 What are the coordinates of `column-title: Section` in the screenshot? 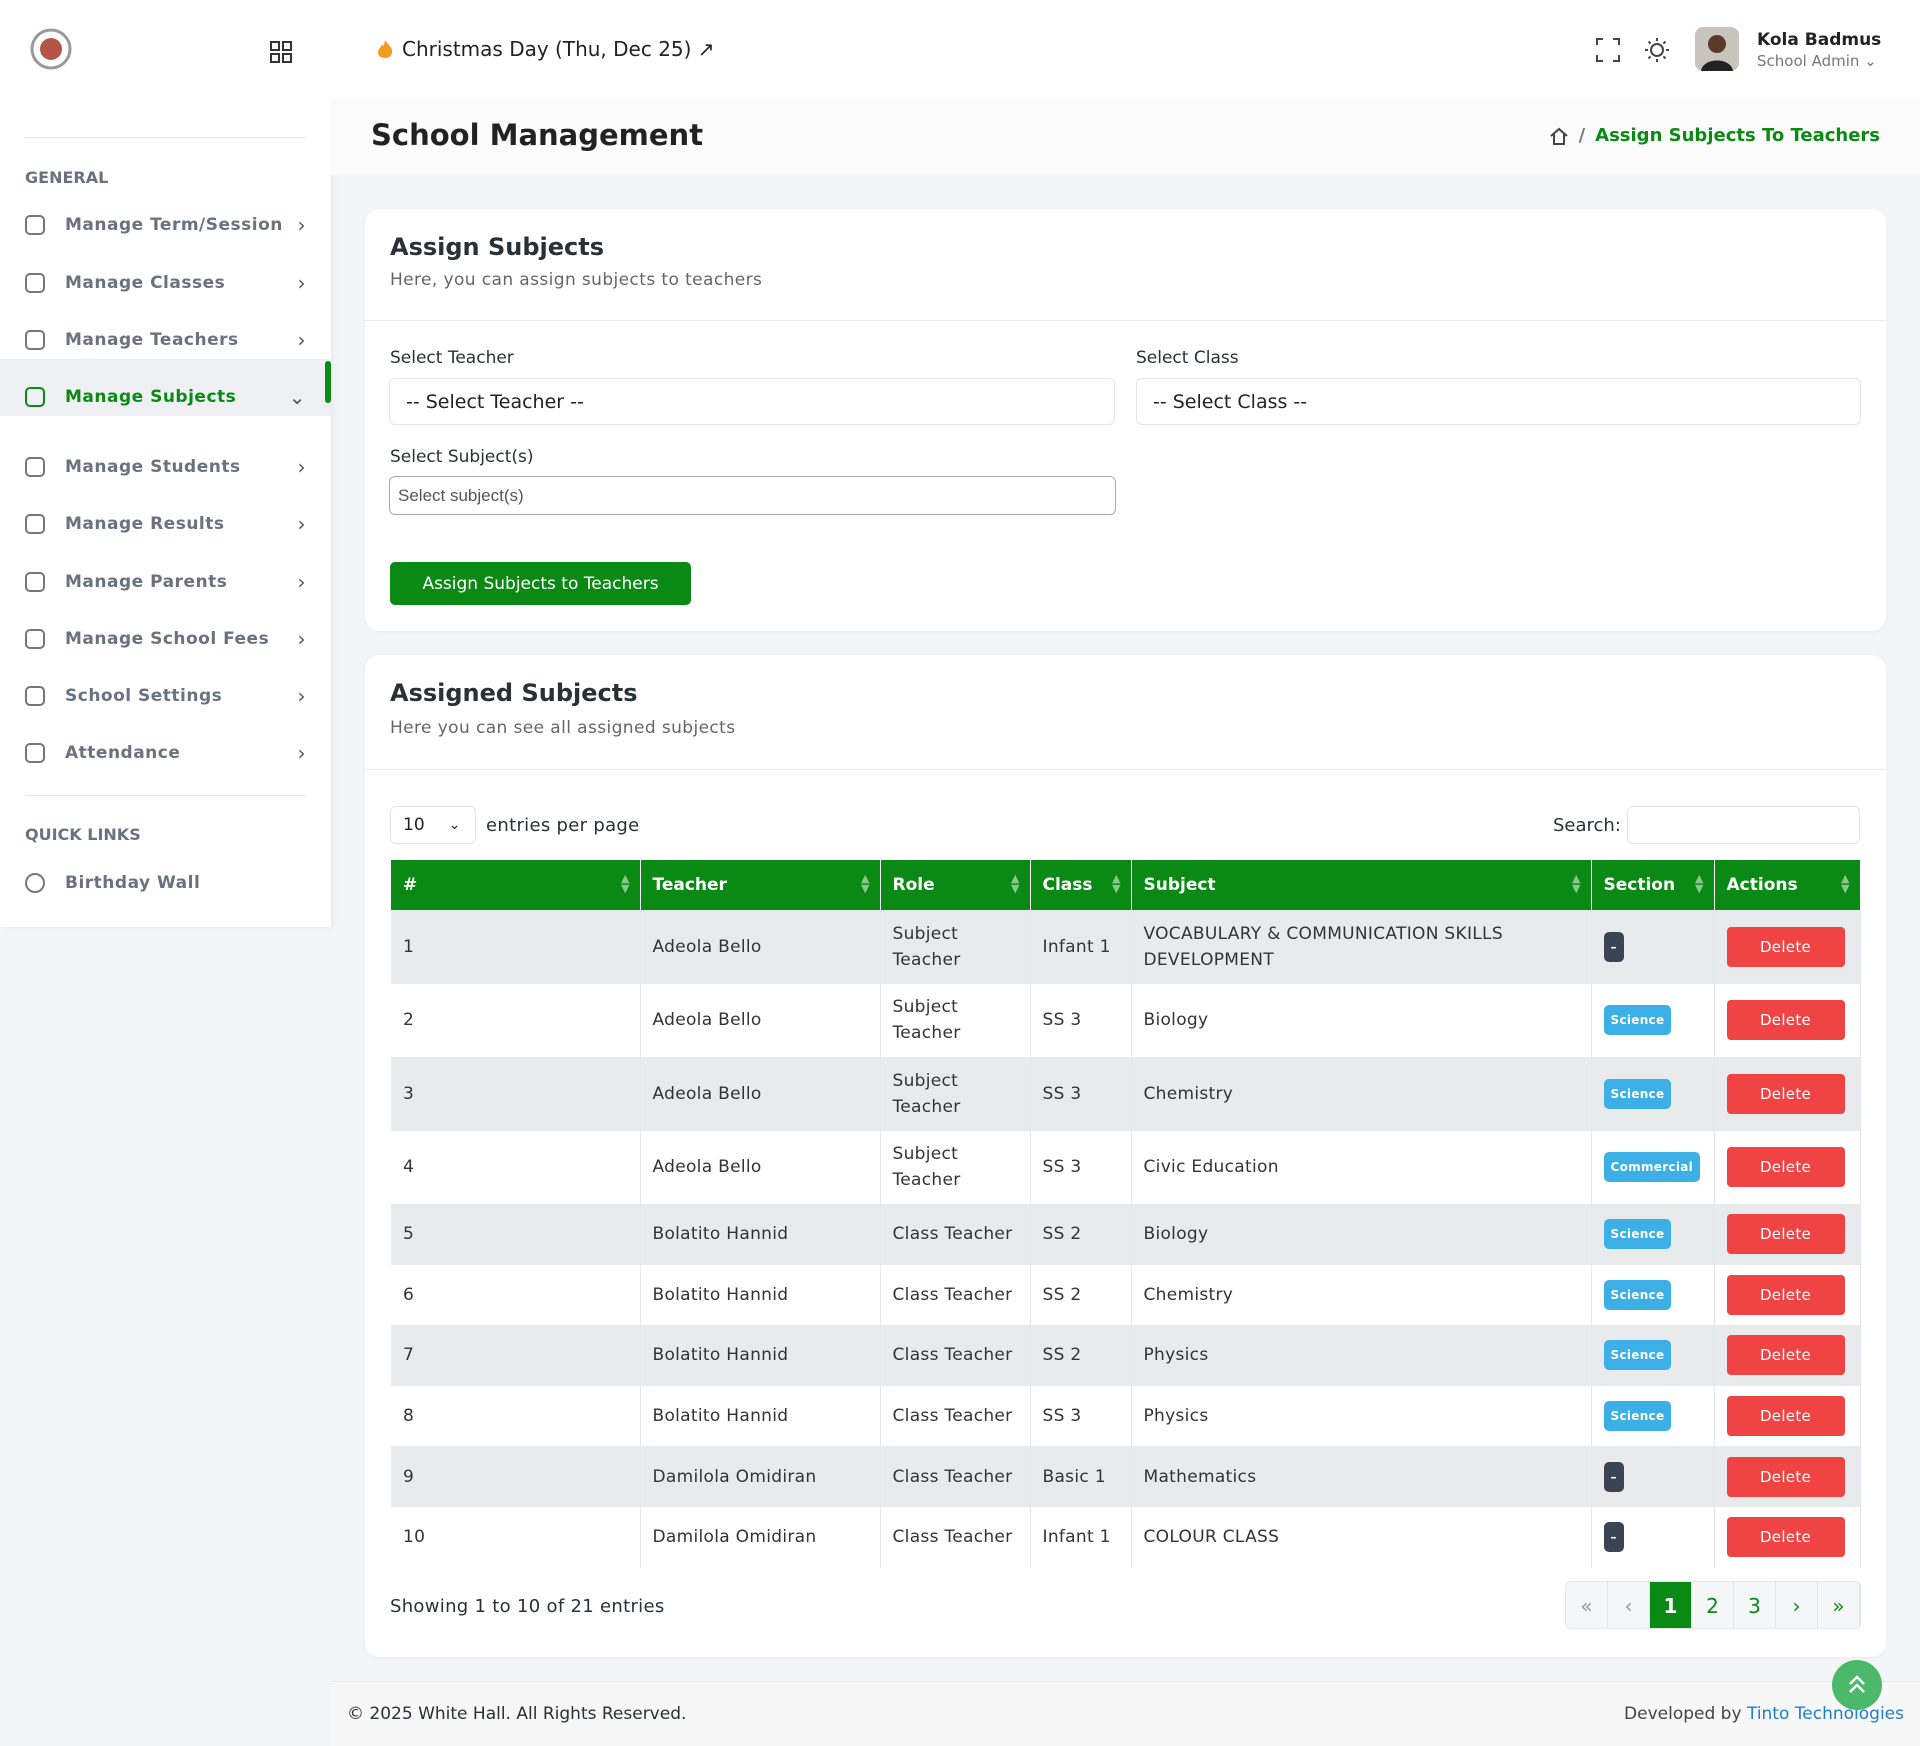 It's located at (1639, 885).